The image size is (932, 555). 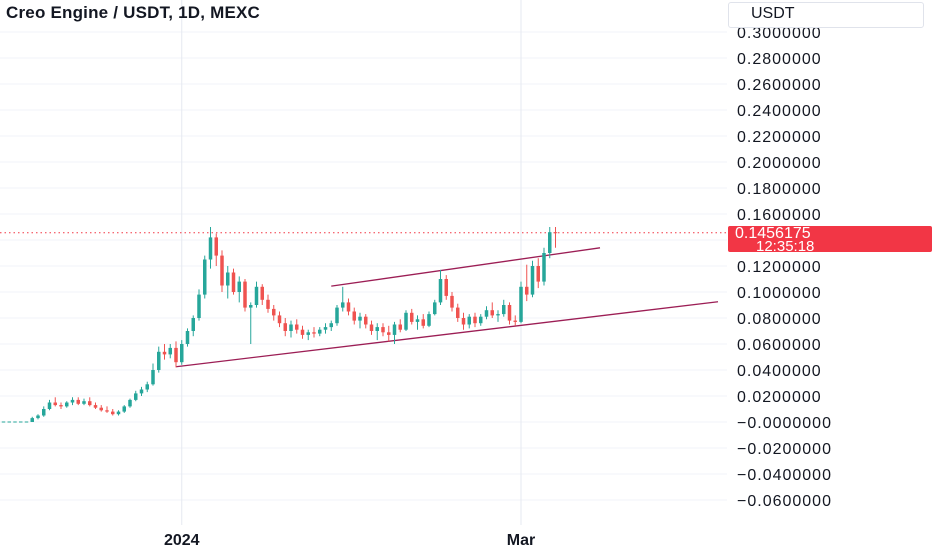 What do you see at coordinates (784, 475) in the screenshot?
I see `price-axis-label: −0.0400000` at bounding box center [784, 475].